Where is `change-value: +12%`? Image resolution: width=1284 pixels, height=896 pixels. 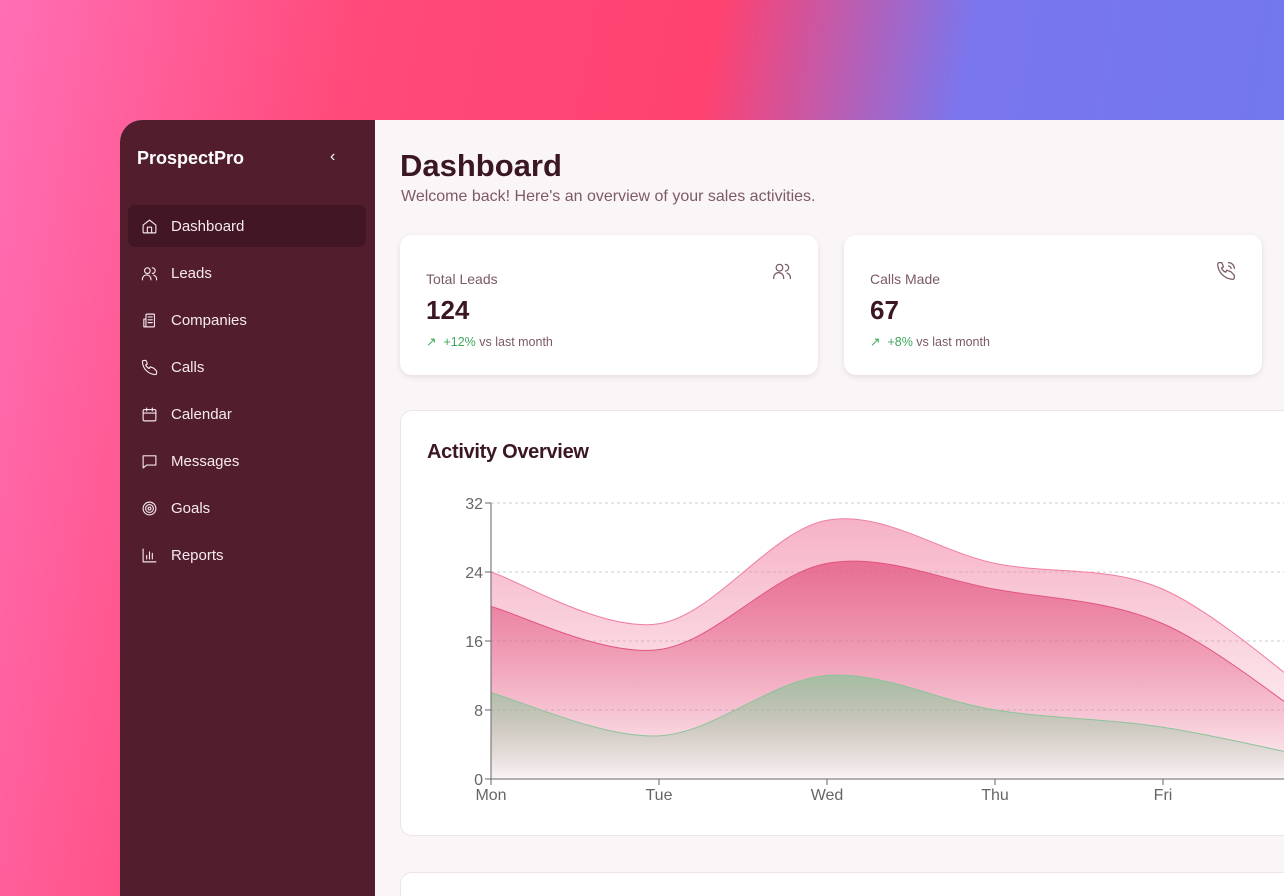
change-value: +12% is located at coordinates (459, 342).